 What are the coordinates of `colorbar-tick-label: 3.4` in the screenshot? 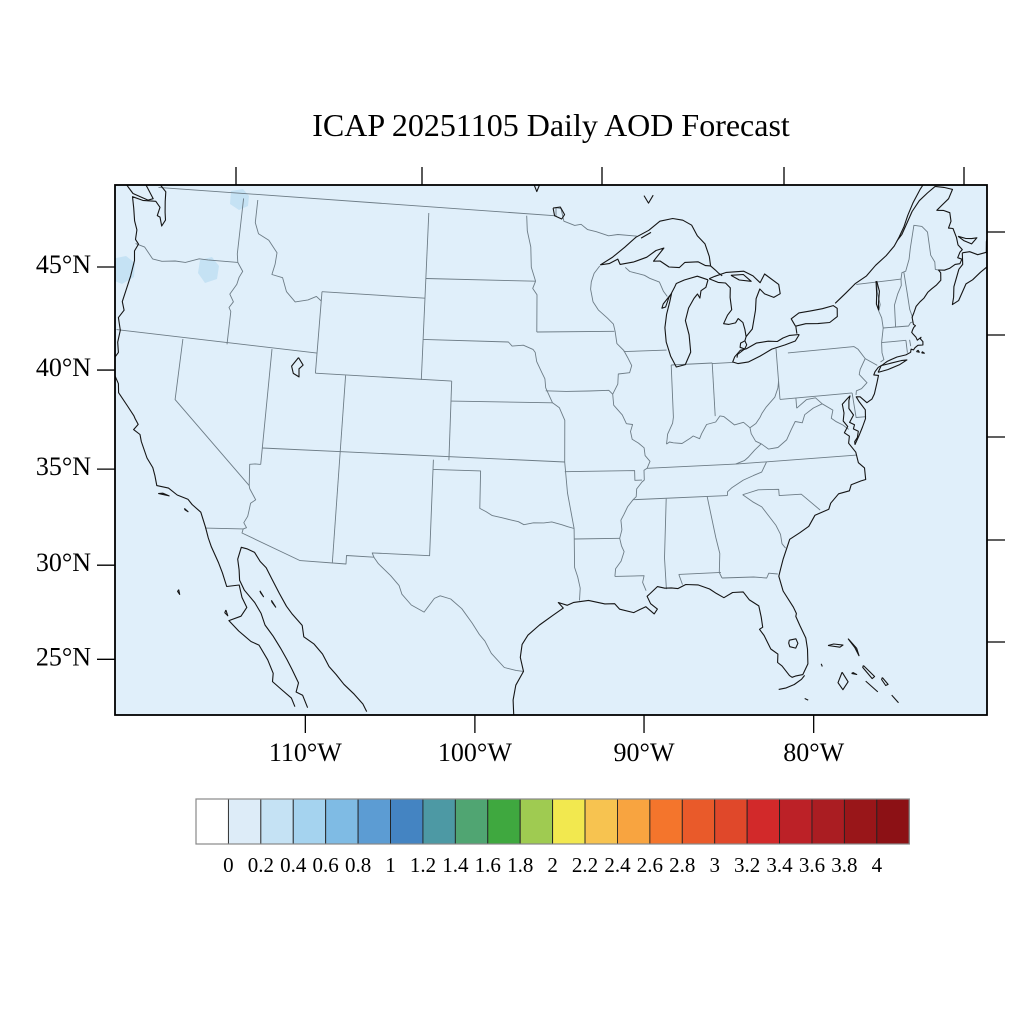 It's located at (779, 865).